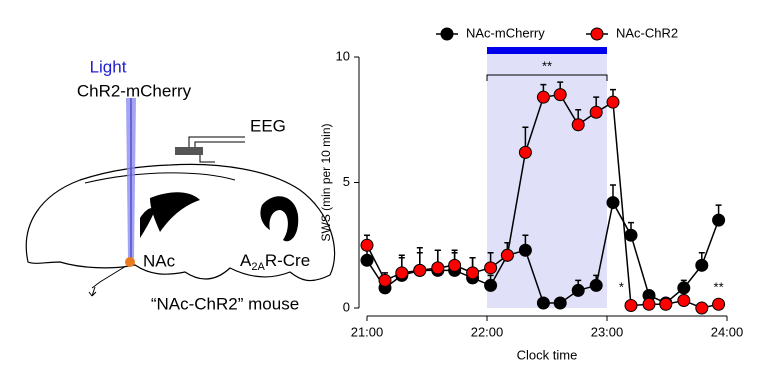 Image resolution: width=765 pixels, height=368 pixels. I want to click on legend-label: NAc-mCherry, so click(505, 32).